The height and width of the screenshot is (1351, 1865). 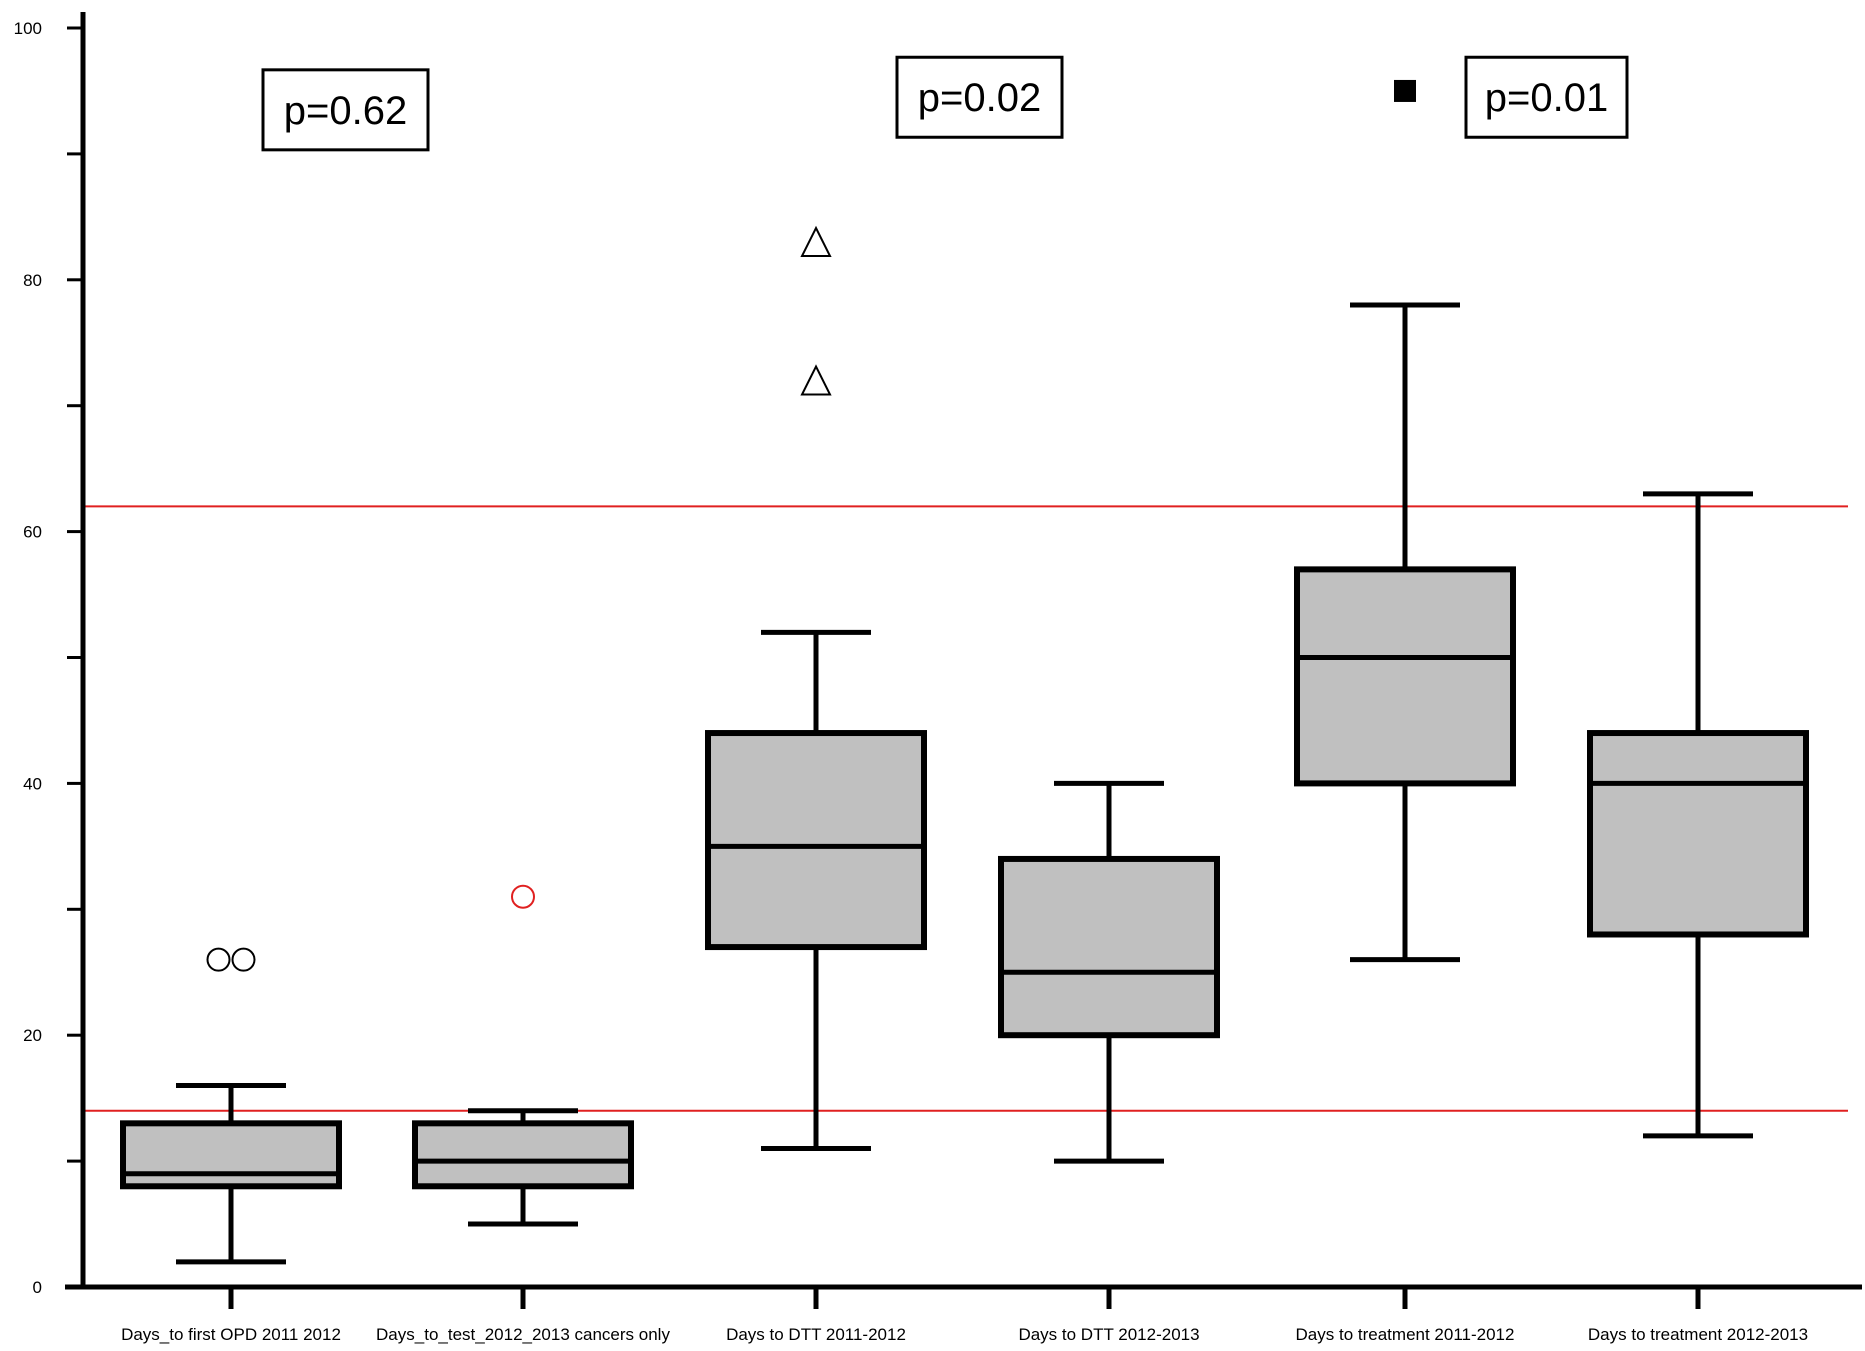 I want to click on category-label: Days to DTT 2011-2012, so click(x=816, y=1334).